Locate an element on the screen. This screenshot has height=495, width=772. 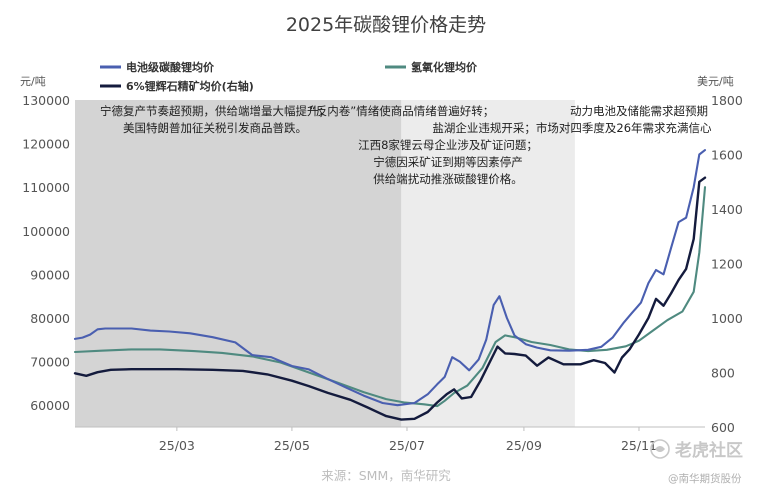
y-tick-left-label: 80000 is located at coordinates (50, 318).